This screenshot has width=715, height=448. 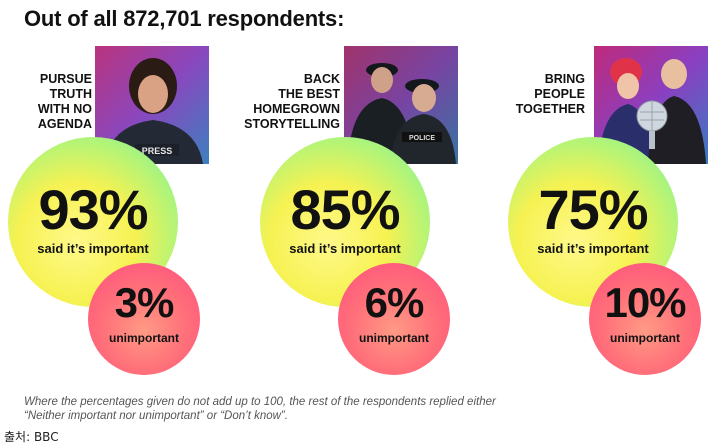 I want to click on unimportant-circle: 10% unimportant, so click(x=645, y=319).